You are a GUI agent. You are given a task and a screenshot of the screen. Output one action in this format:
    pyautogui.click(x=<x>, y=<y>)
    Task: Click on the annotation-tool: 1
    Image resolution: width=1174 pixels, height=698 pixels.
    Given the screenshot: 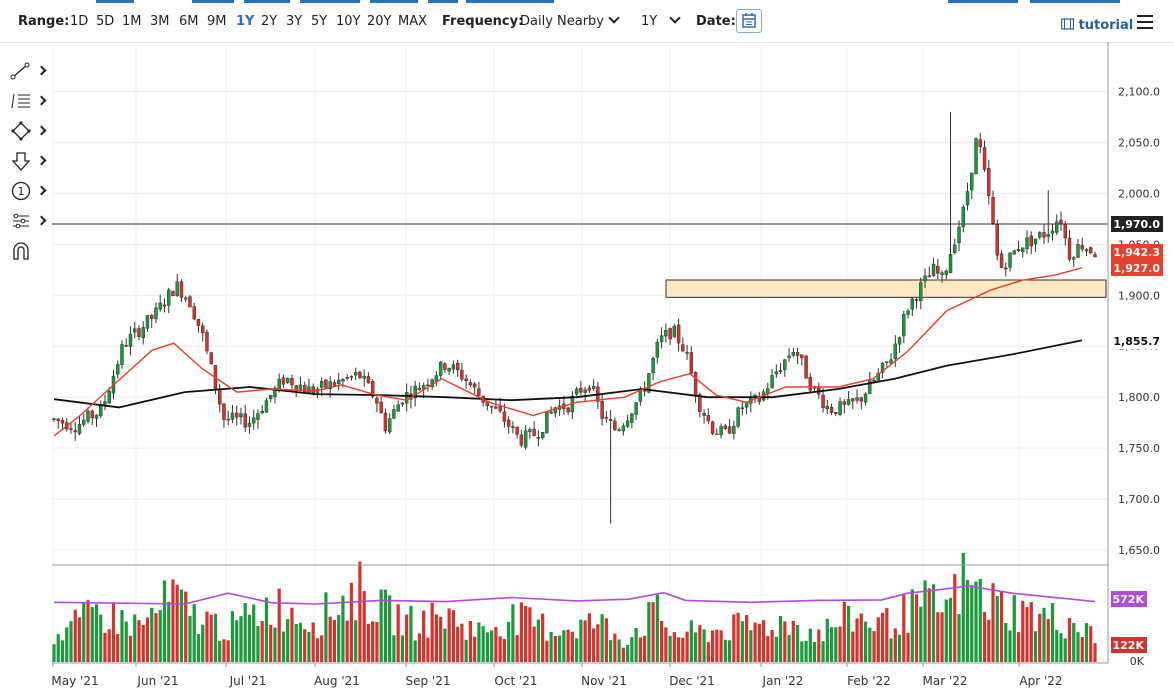 What is the action you would take?
    pyautogui.click(x=28, y=192)
    